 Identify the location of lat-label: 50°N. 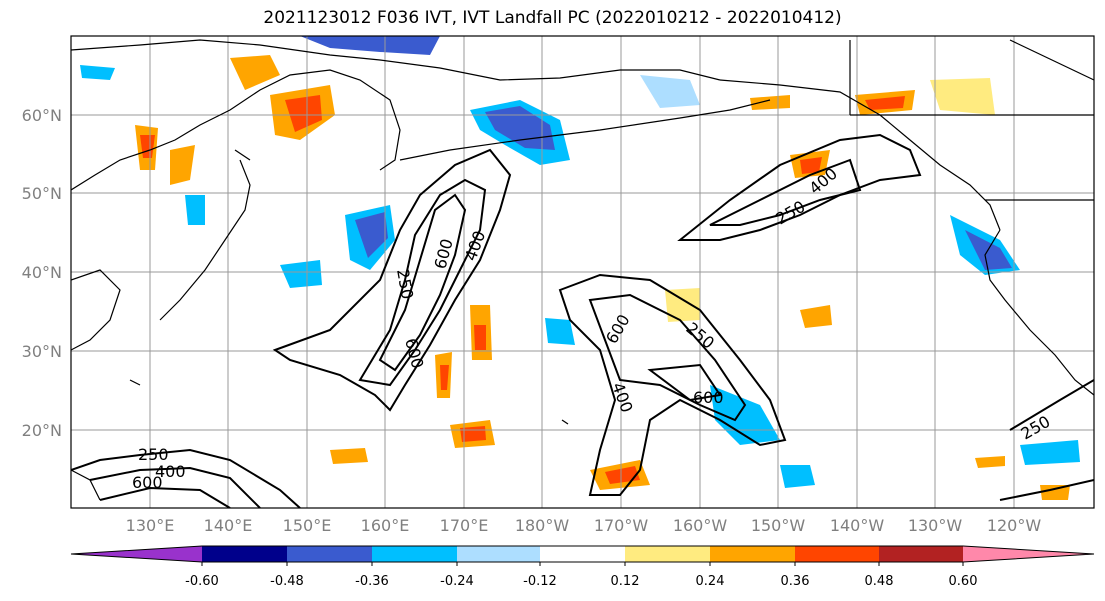
(42, 193).